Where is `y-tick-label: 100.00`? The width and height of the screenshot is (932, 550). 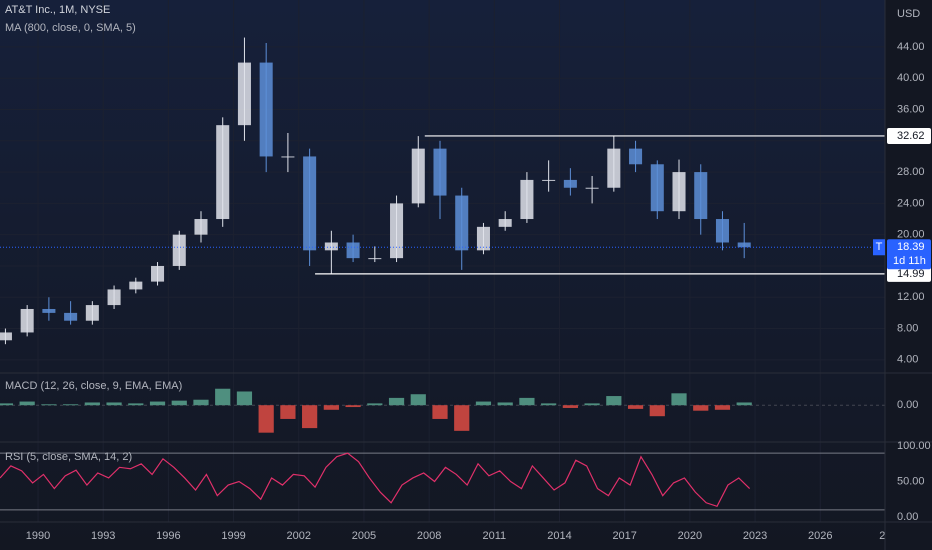 y-tick-label: 100.00 is located at coordinates (914, 446).